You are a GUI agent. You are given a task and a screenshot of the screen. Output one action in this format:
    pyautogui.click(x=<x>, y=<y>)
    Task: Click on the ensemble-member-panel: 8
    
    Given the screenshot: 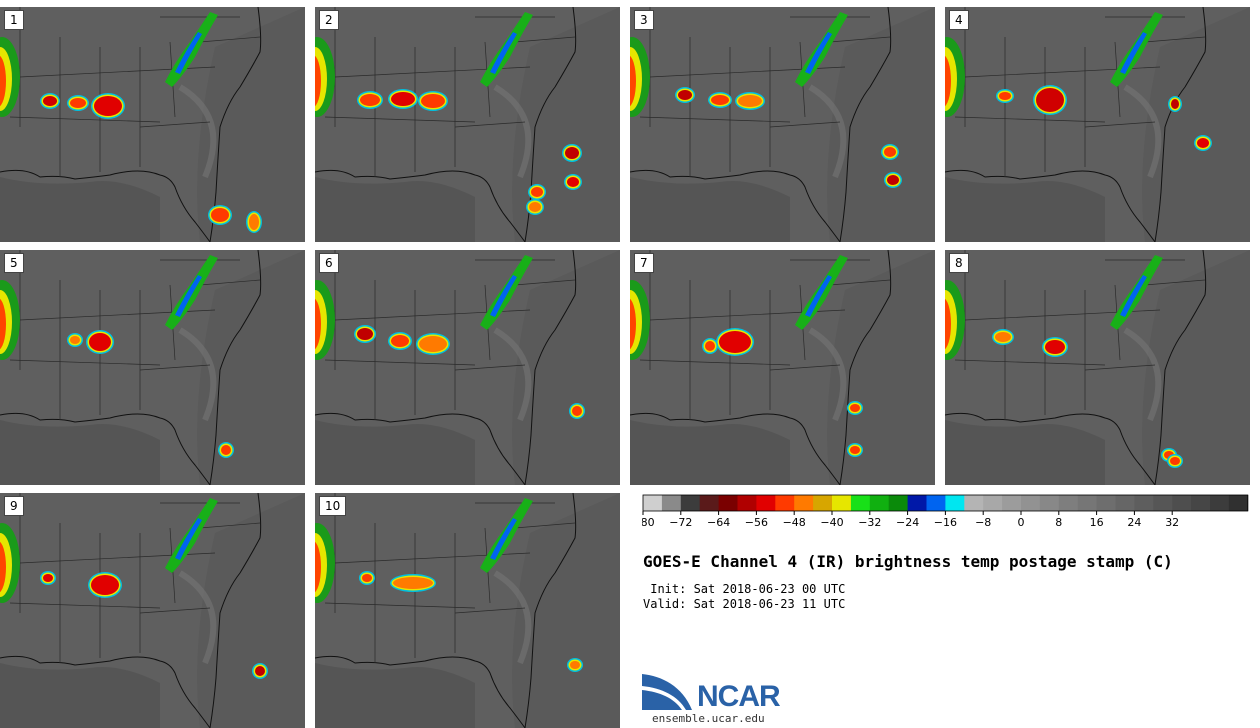 What is the action you would take?
    pyautogui.click(x=1097, y=367)
    